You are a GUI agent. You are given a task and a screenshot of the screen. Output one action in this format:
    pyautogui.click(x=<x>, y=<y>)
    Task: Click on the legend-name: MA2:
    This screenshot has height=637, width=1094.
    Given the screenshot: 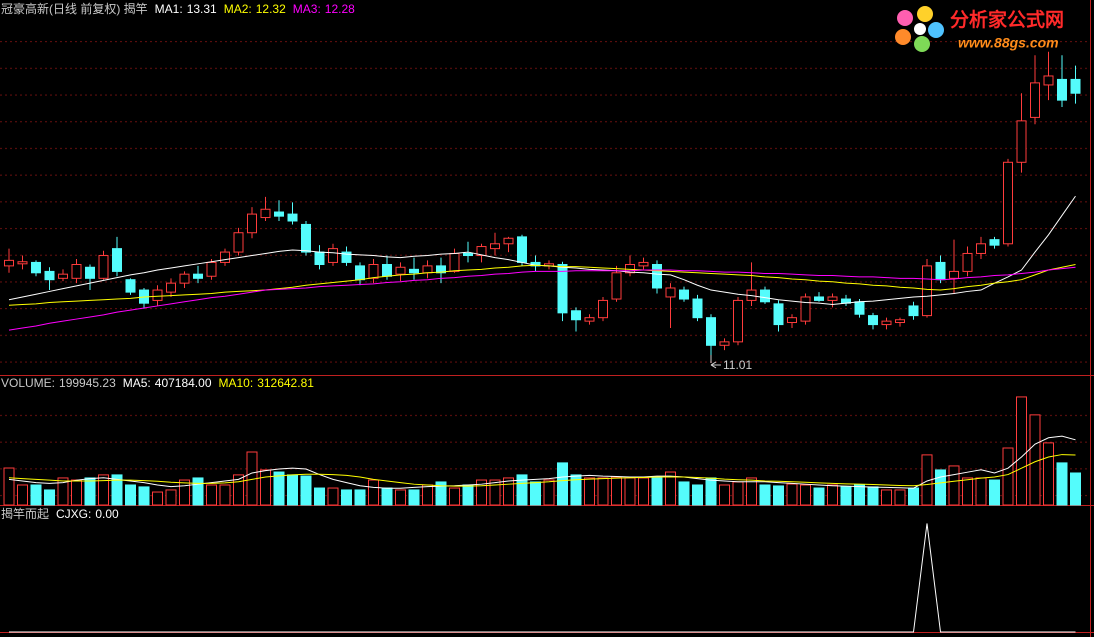 What is the action you would take?
    pyautogui.click(x=238, y=9)
    